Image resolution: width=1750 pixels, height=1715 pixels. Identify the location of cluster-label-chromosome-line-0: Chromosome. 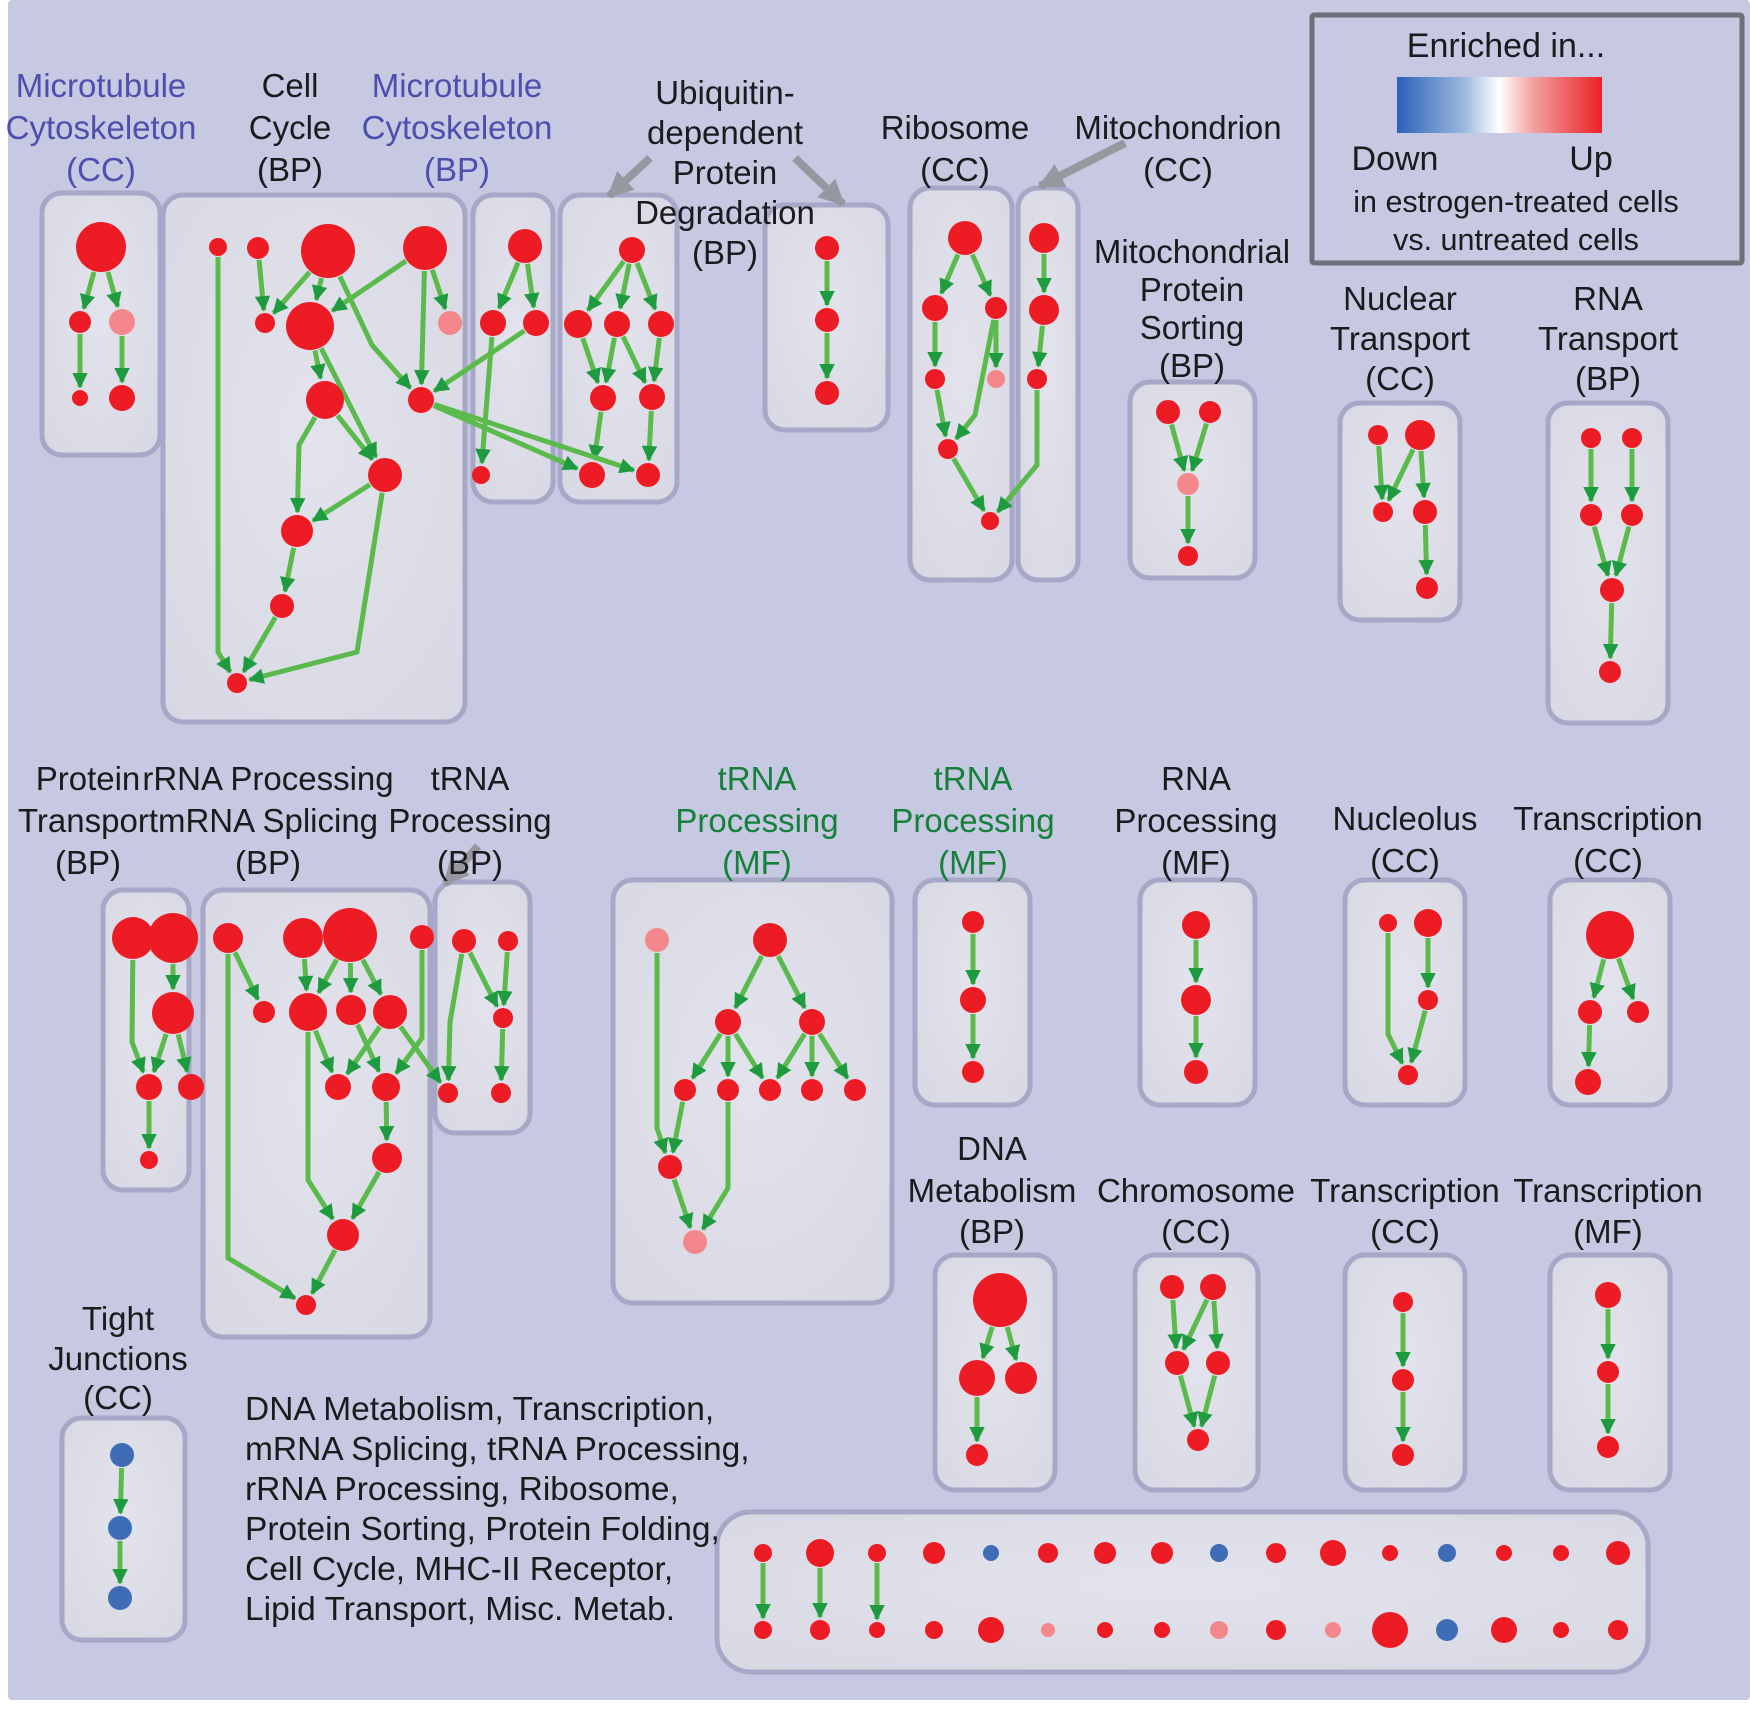
(1196, 1190).